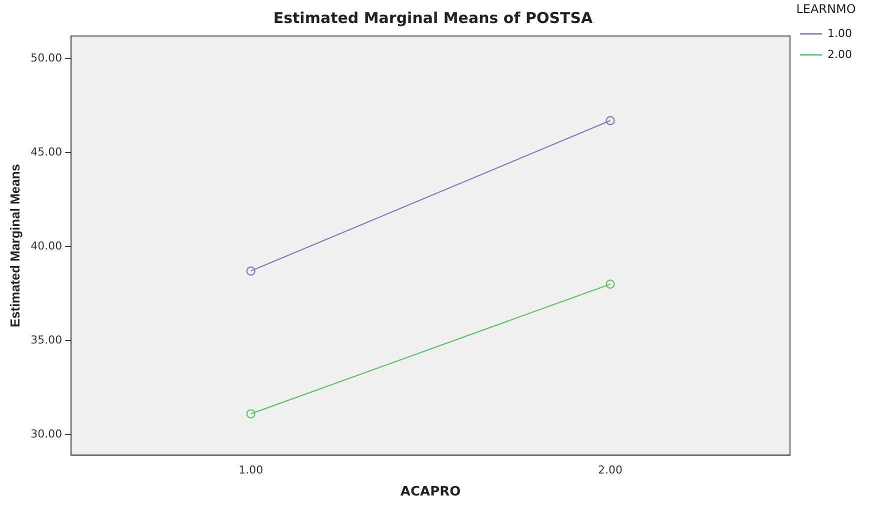  Describe the element at coordinates (14, 246) in the screenshot. I see `y-axis-title: Estimated Marginal Means` at that location.